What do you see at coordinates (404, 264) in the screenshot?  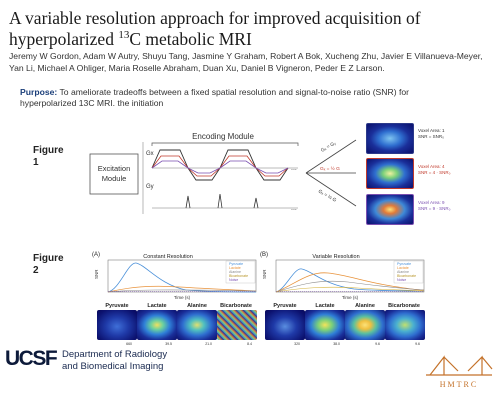 I see `panel-b-legend-1: Pyruvate` at bounding box center [404, 264].